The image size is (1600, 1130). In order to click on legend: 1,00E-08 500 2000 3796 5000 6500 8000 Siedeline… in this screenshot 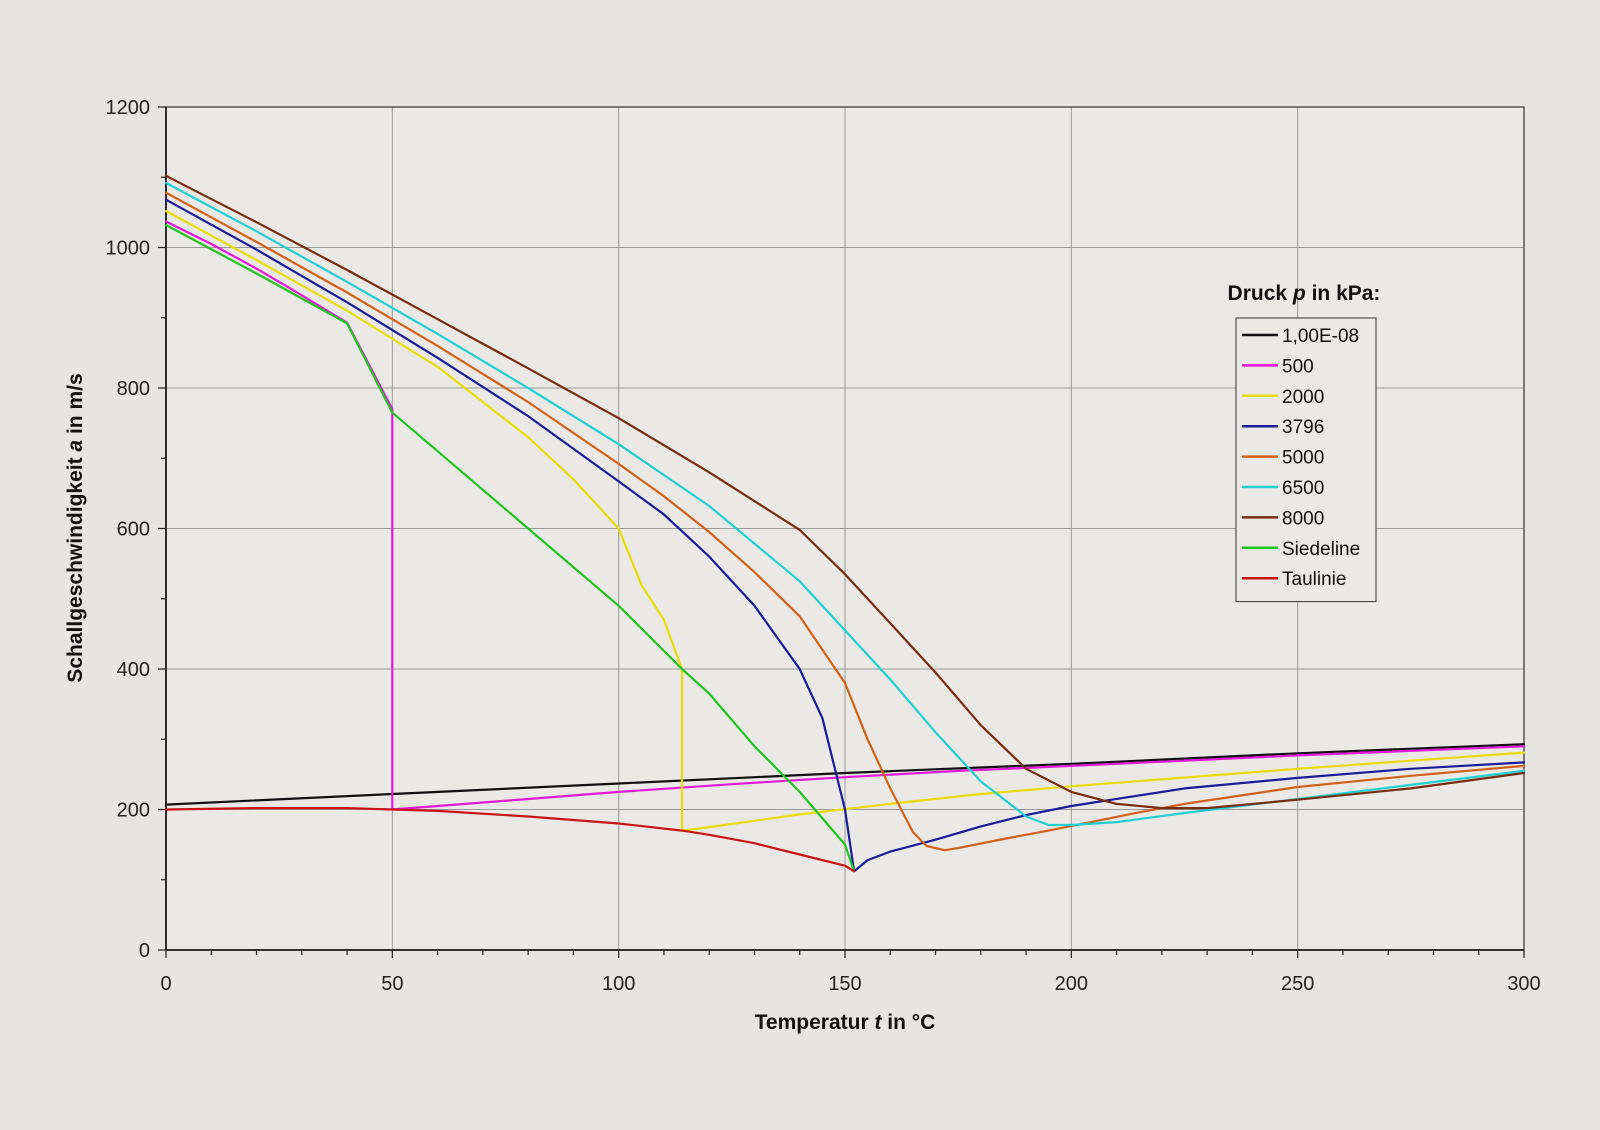, I will do `click(1306, 460)`.